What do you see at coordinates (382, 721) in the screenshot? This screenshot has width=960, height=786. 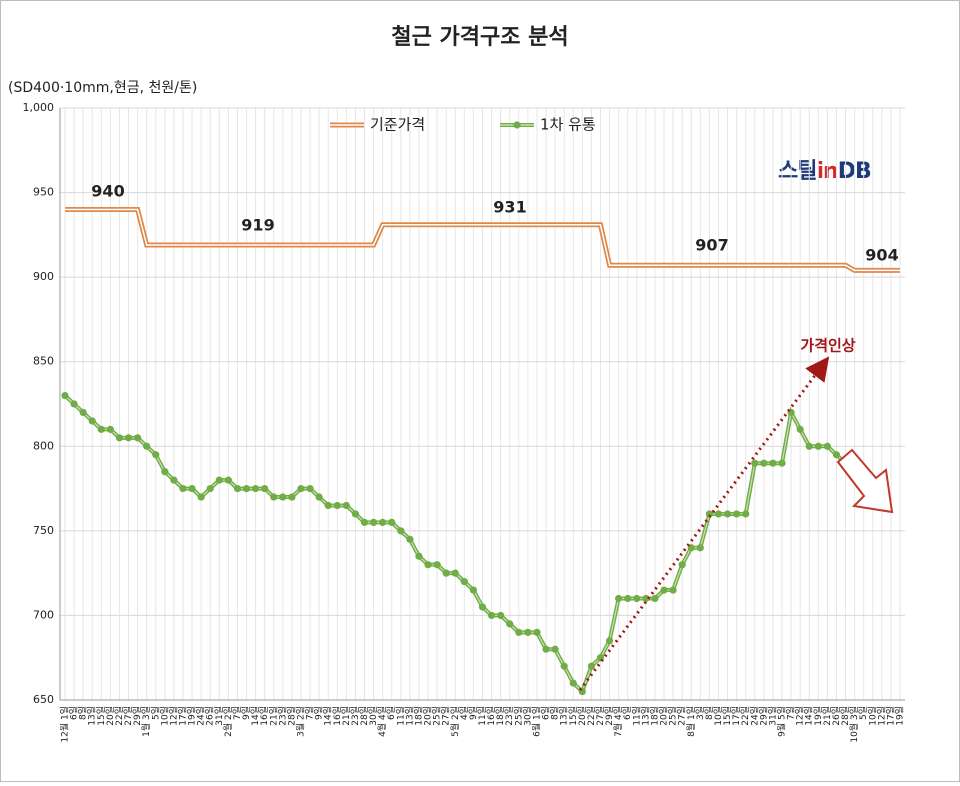 I see `x-tick-label: 4월 4일` at bounding box center [382, 721].